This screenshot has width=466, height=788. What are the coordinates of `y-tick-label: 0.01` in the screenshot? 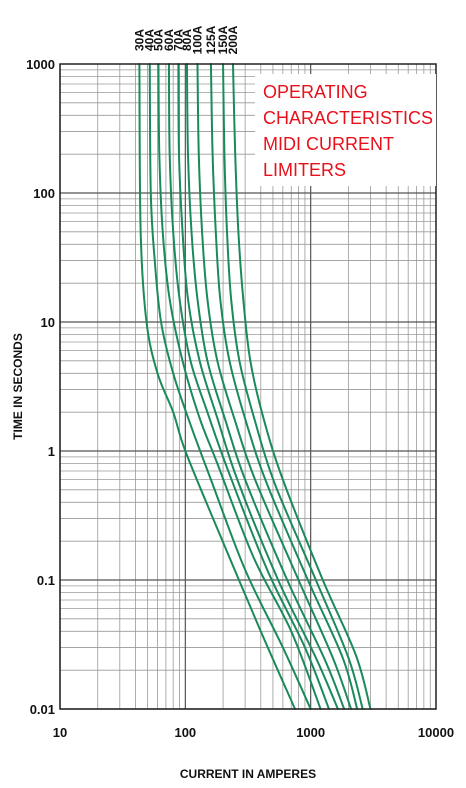 It's located at (42, 709).